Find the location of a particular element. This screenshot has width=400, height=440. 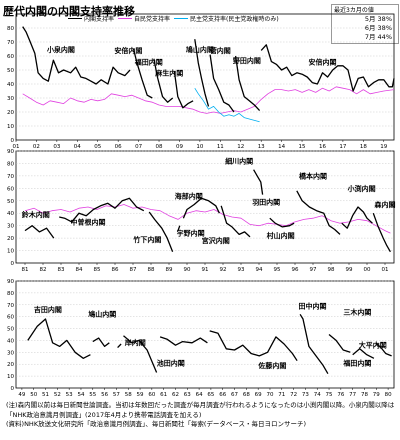

x-tick-label: 52 is located at coordinates (57, 395).